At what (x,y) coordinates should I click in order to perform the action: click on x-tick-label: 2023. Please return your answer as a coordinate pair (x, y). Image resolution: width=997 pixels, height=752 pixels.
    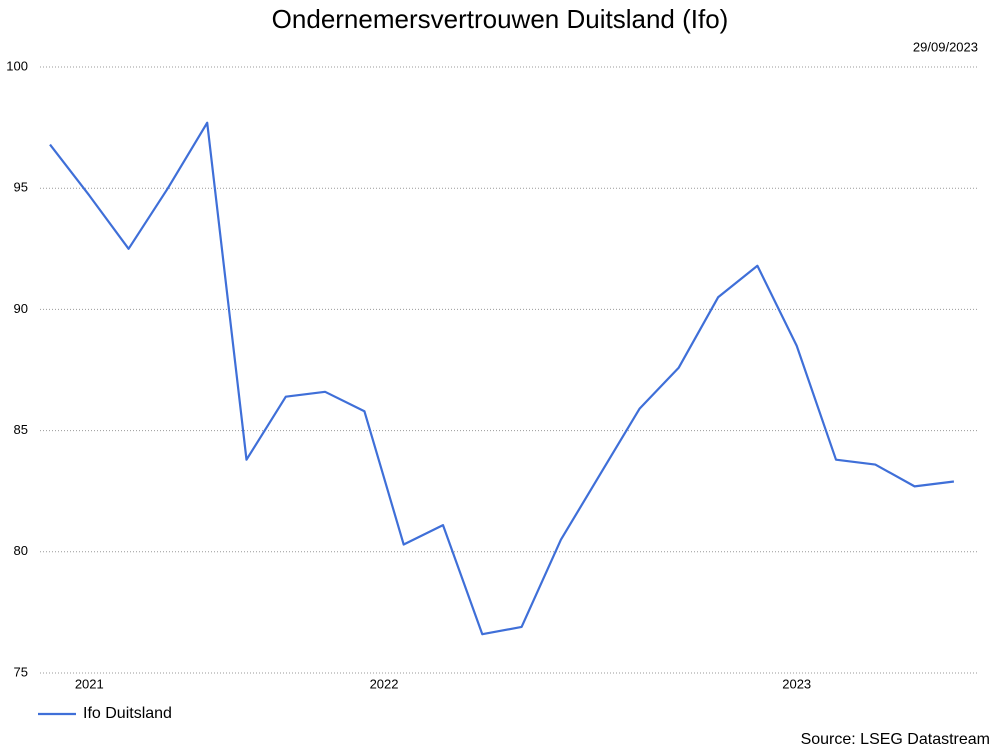
    Looking at the image, I should click on (796, 683).